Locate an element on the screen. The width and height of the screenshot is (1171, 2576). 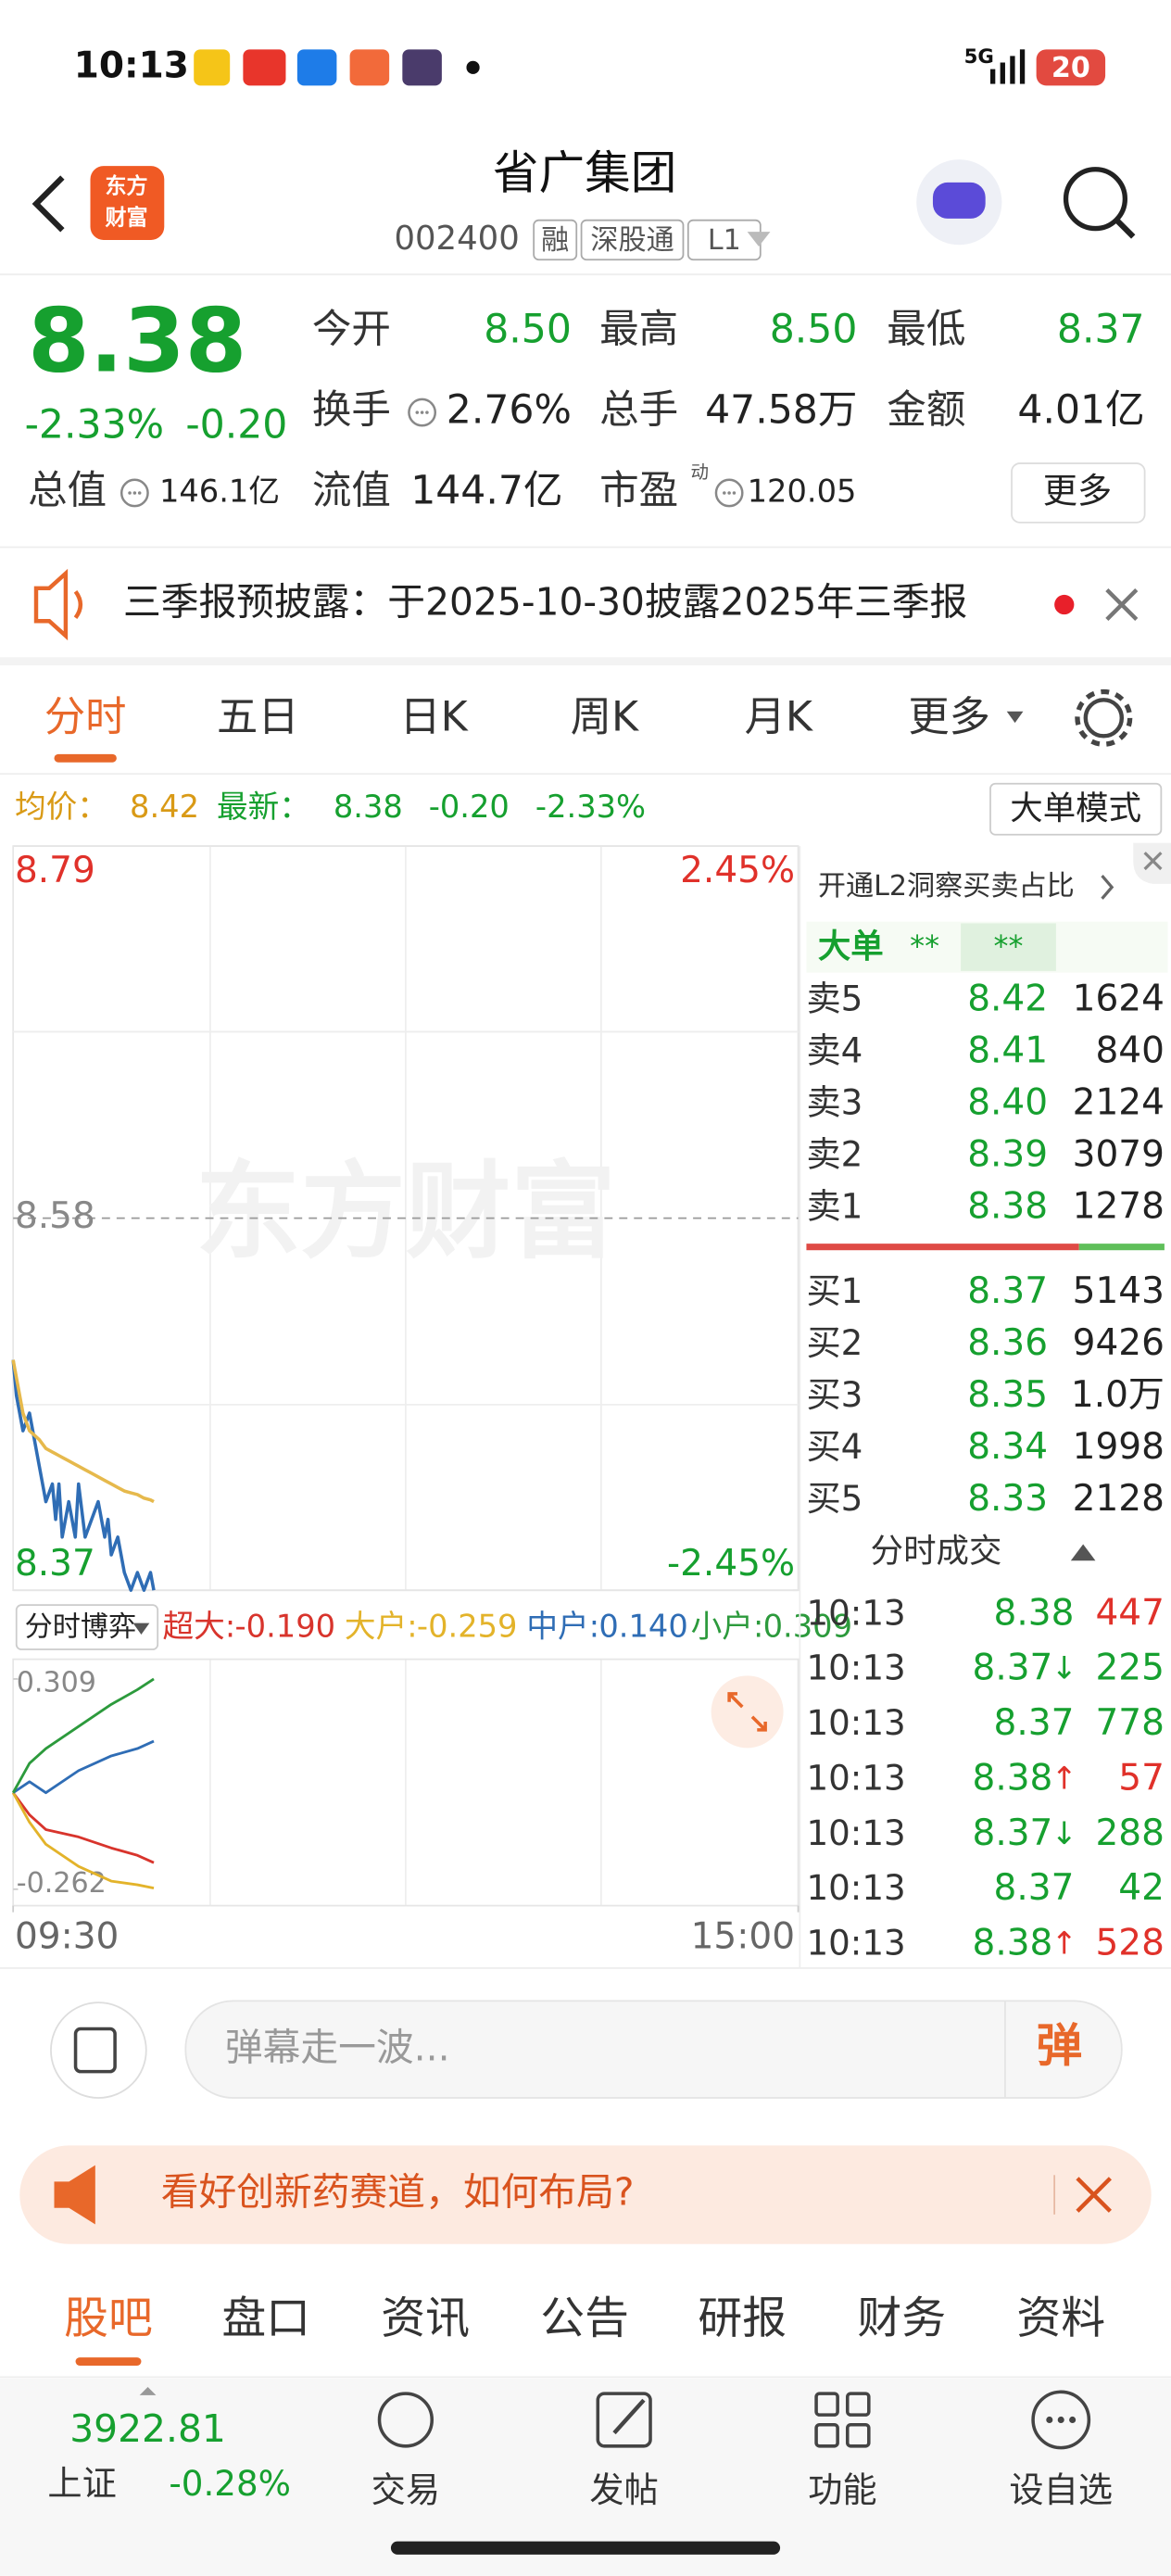
promo-banner is located at coordinates (585, 2194).